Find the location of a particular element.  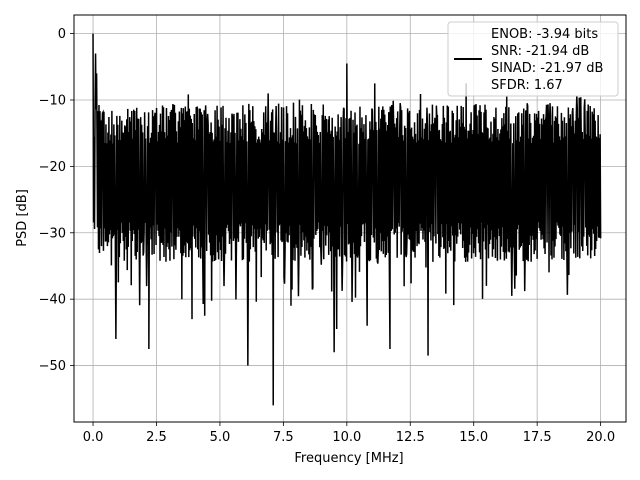

x-tick-label: 17.5 is located at coordinates (537, 437).